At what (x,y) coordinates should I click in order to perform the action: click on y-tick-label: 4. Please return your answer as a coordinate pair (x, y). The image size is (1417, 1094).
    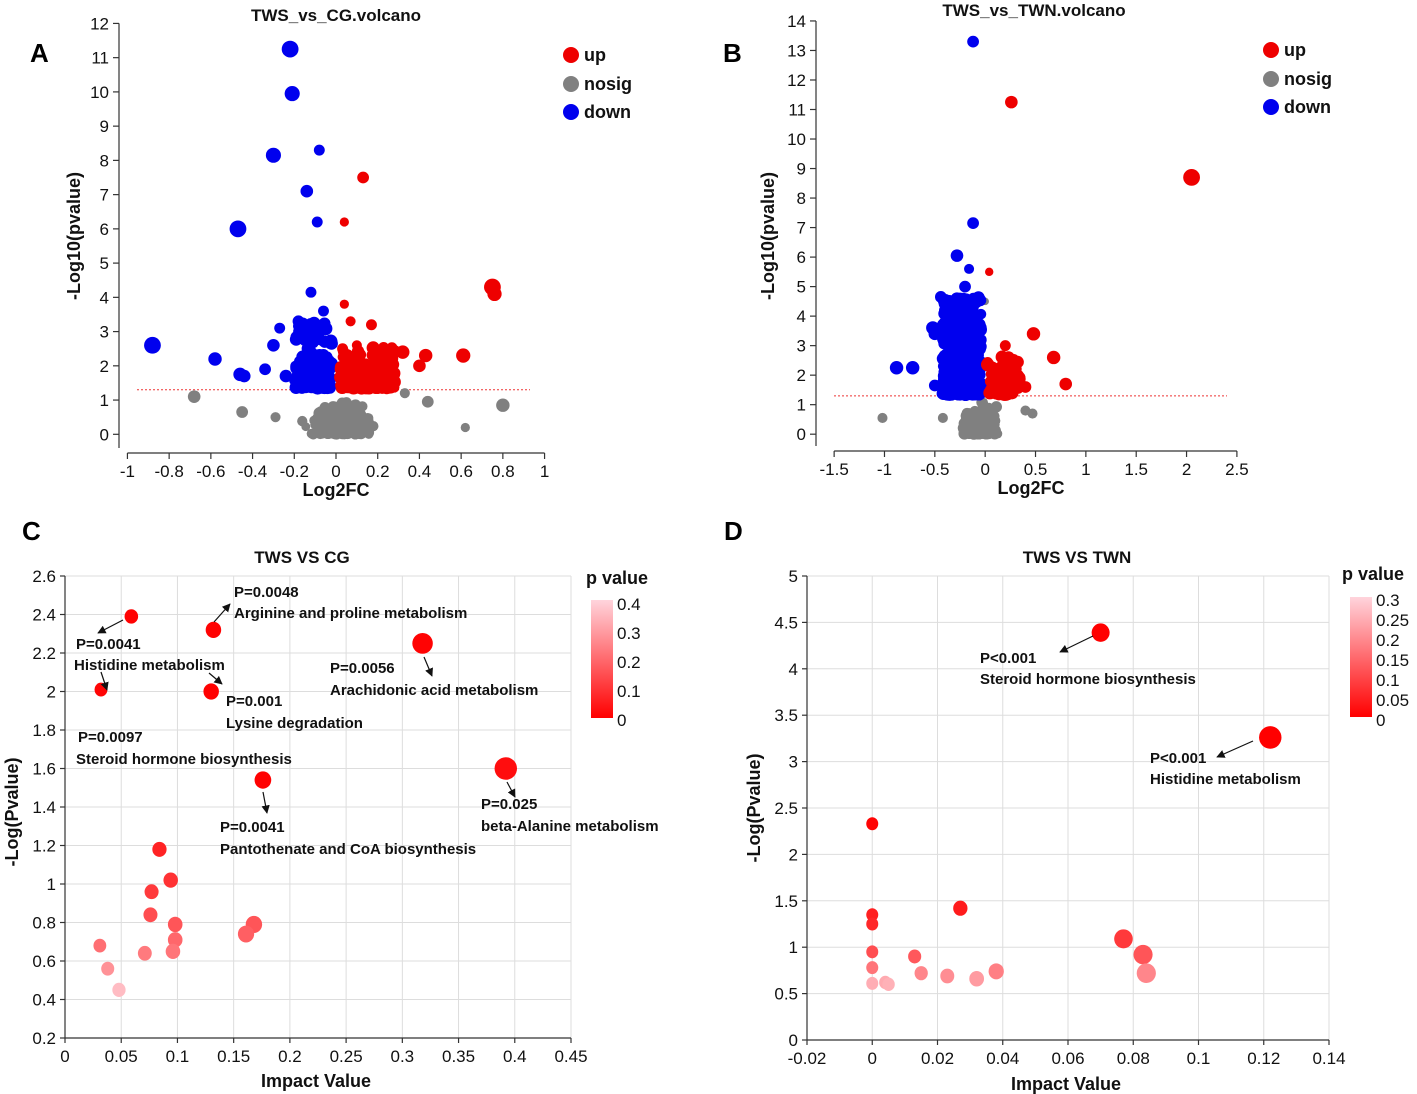
    Looking at the image, I should click on (801, 316).